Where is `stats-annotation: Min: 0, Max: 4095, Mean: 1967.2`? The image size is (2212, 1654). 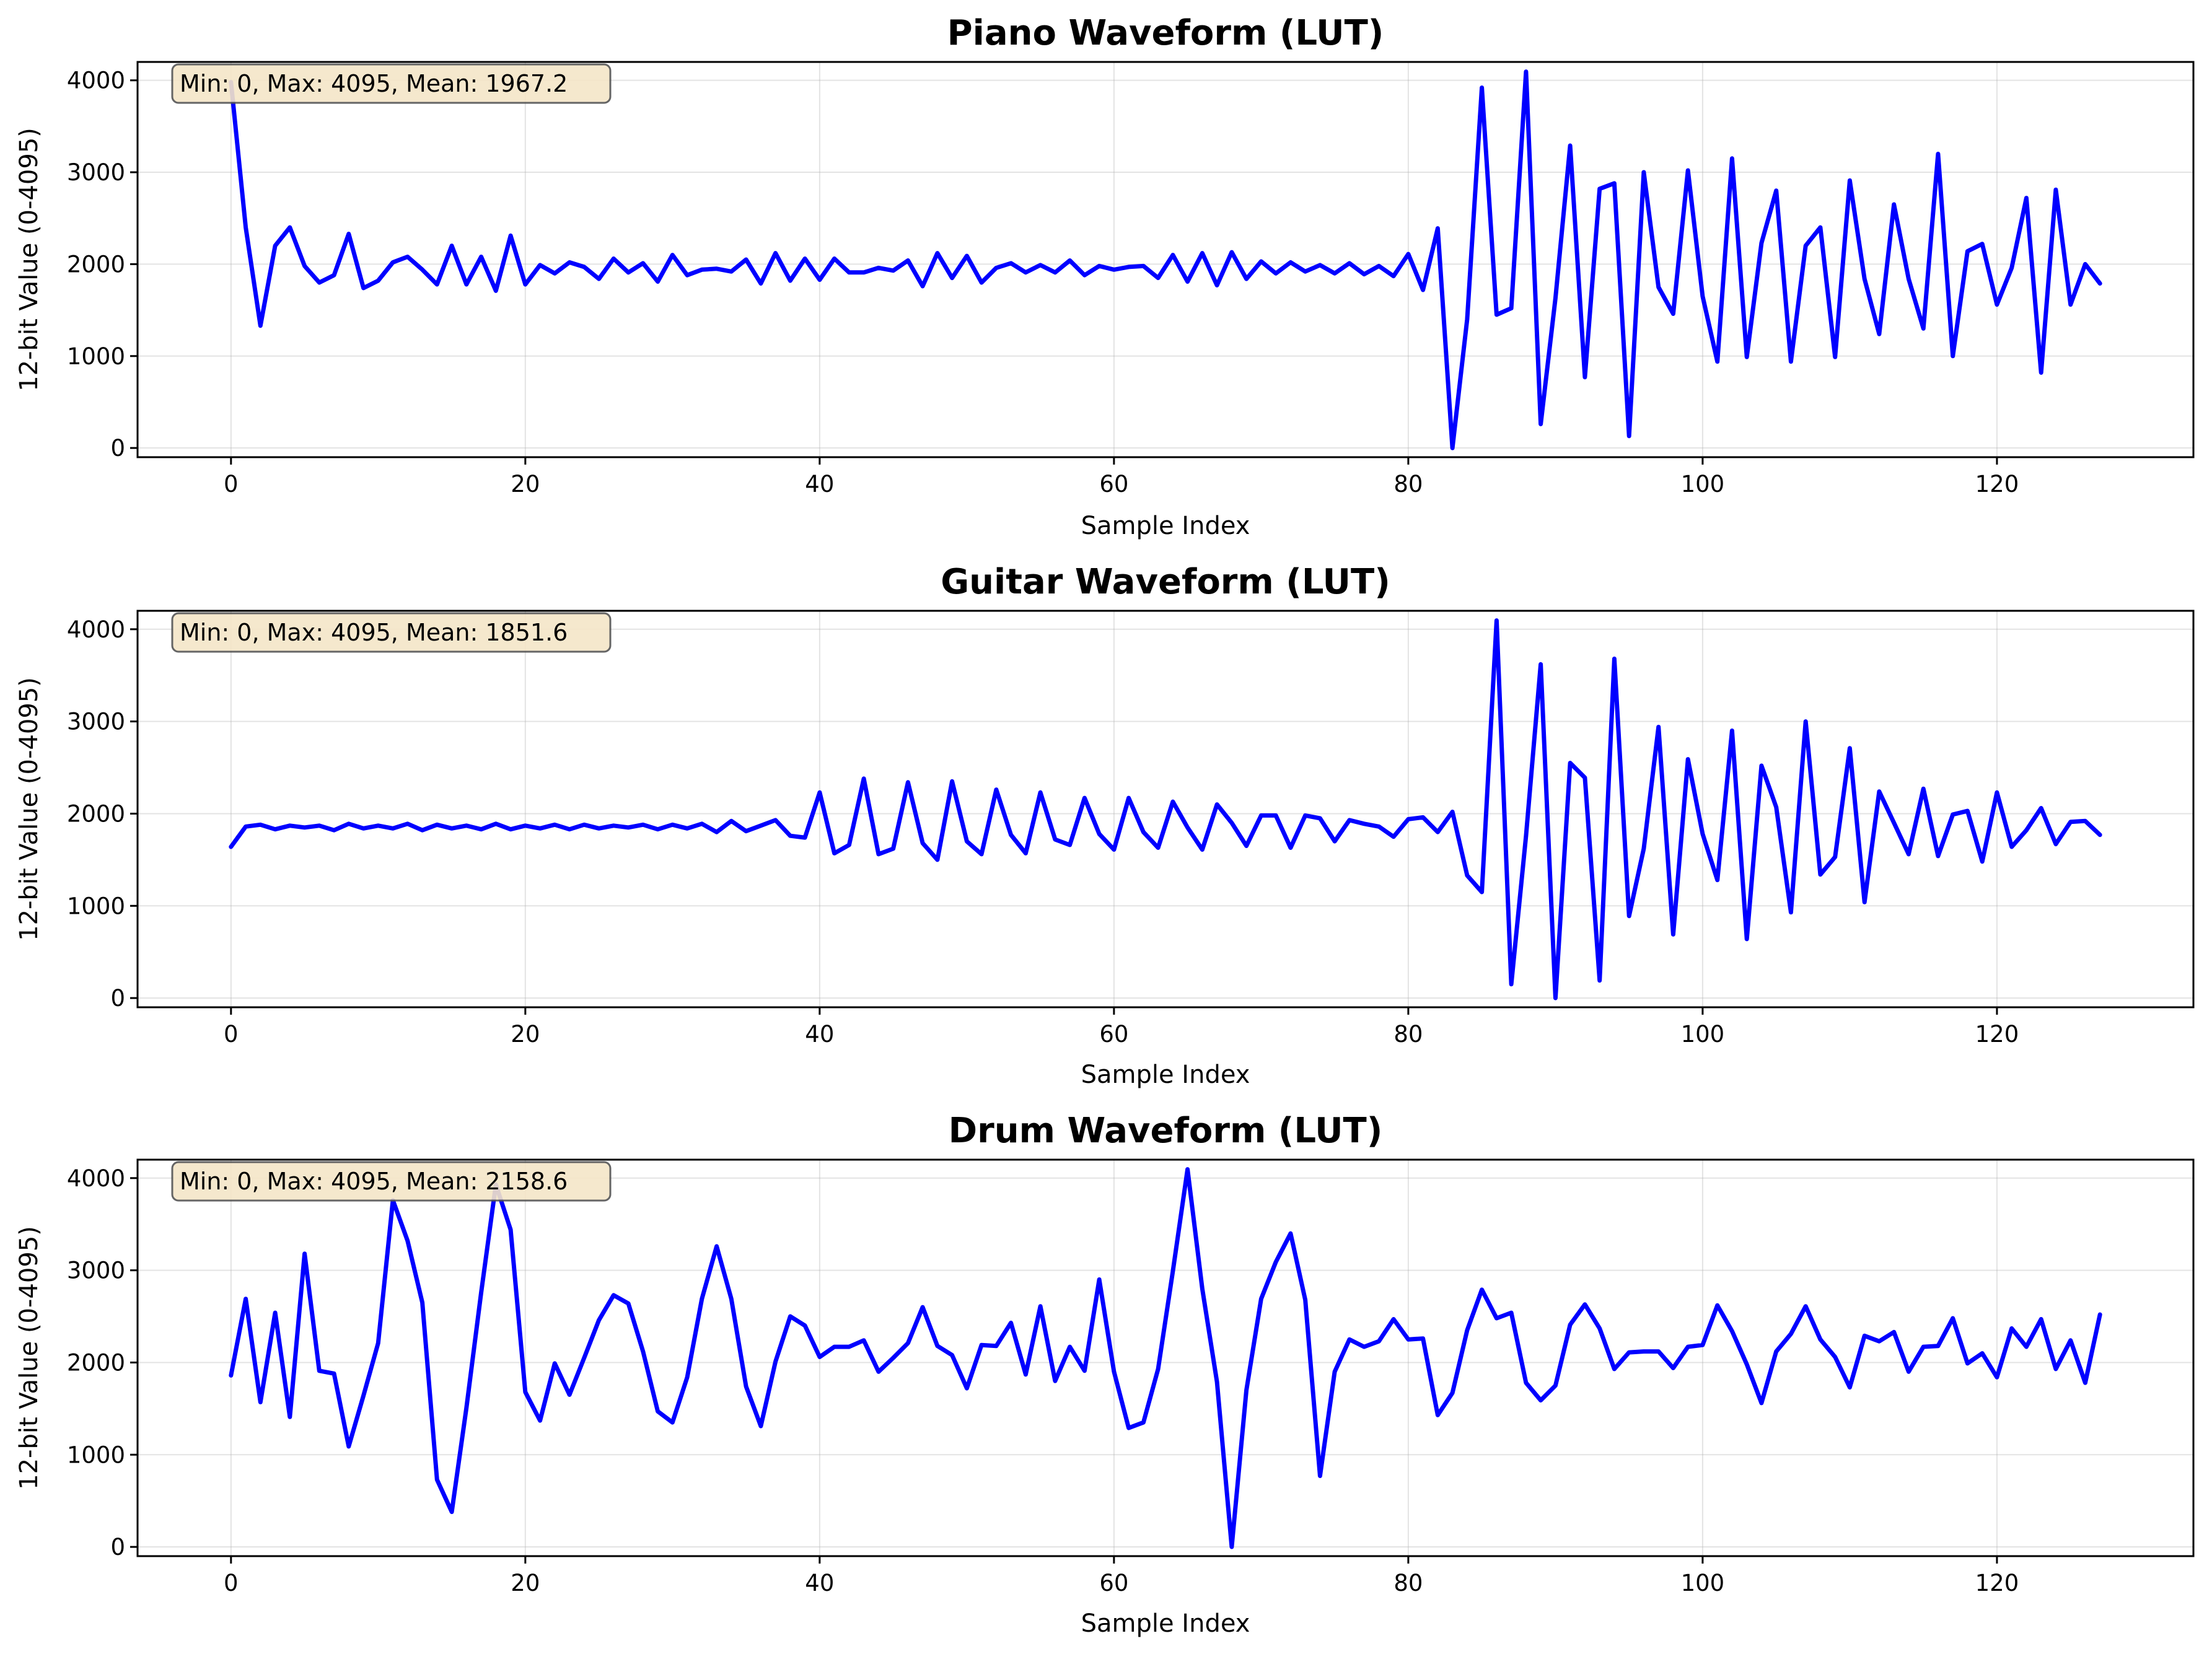
stats-annotation: Min: 0, Max: 4095, Mean: 1967.2 is located at coordinates (391, 83).